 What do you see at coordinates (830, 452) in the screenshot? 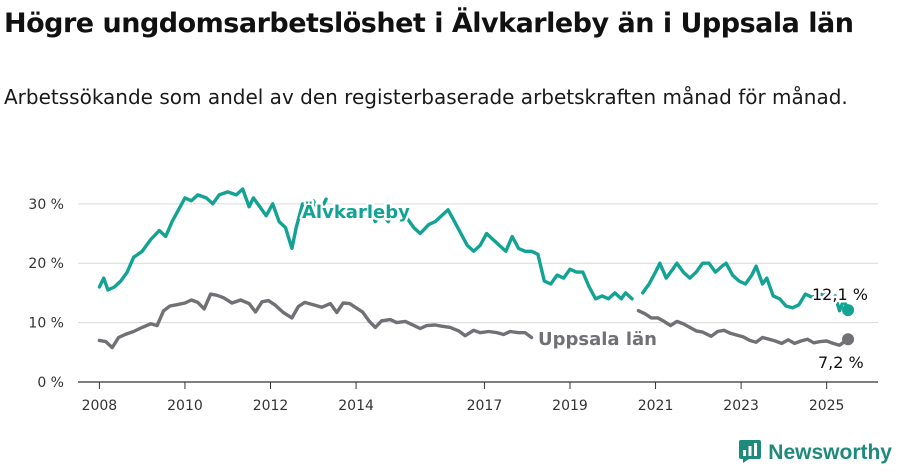
I see `brand-name: Newsworthy` at bounding box center [830, 452].